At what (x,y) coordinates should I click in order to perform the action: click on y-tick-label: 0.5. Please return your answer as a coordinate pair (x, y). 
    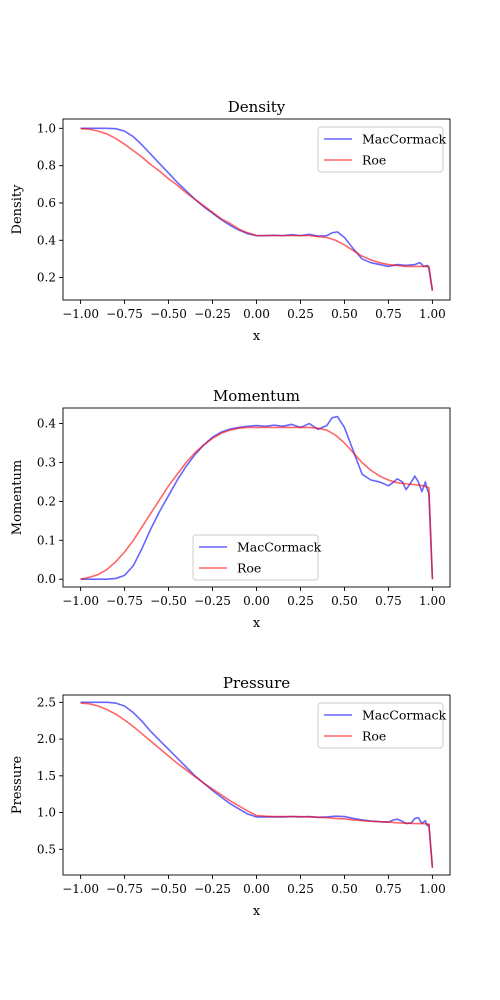
    Looking at the image, I should click on (46, 849).